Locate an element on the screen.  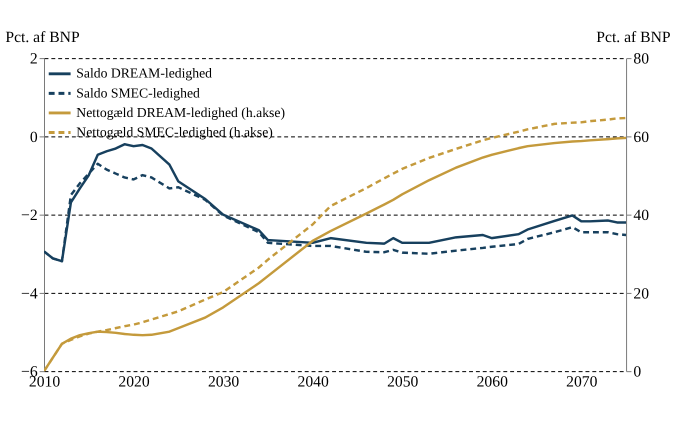
x-tick-label: 2050 is located at coordinates (403, 381).